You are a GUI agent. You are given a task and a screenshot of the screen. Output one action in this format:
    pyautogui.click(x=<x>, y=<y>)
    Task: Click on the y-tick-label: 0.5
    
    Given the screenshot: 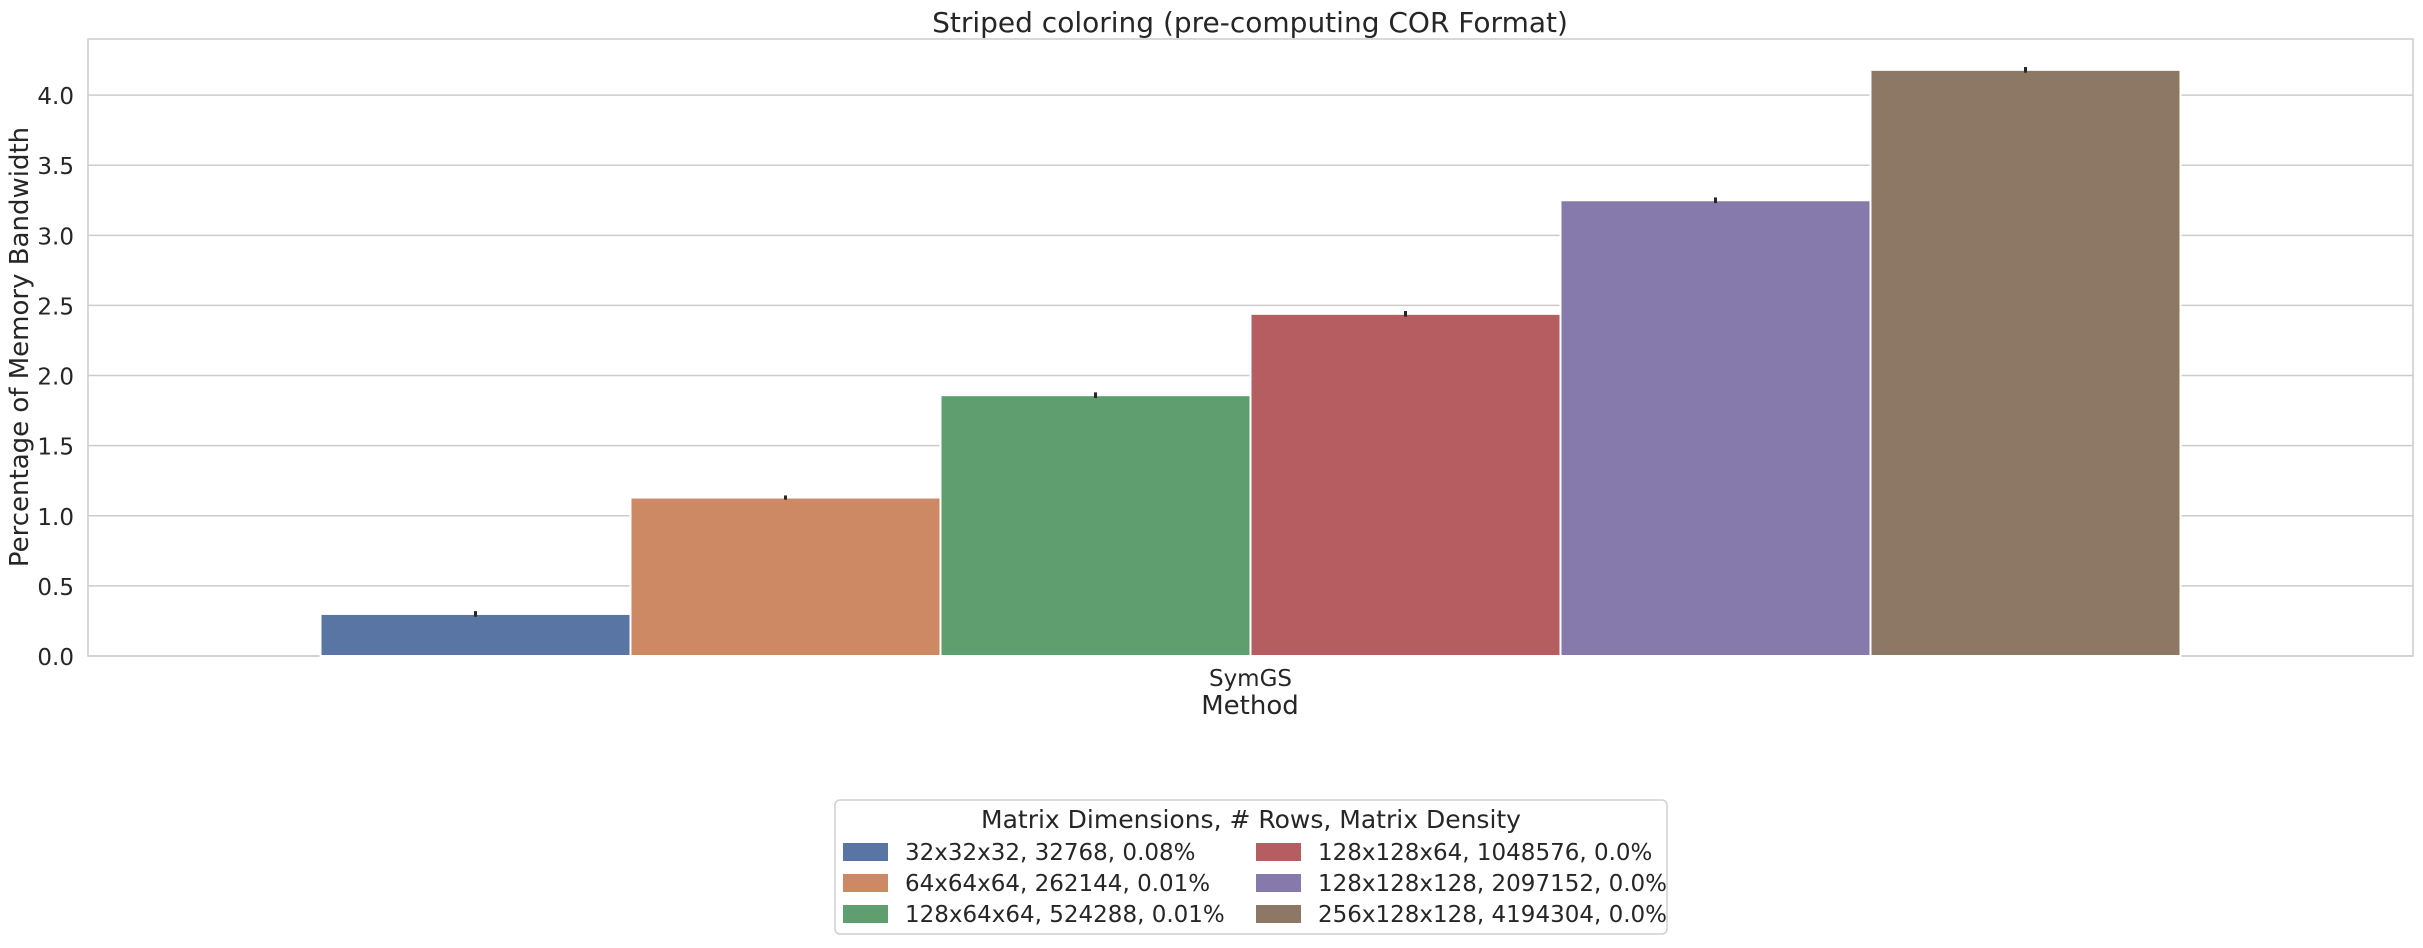 What is the action you would take?
    pyautogui.click(x=55, y=588)
    